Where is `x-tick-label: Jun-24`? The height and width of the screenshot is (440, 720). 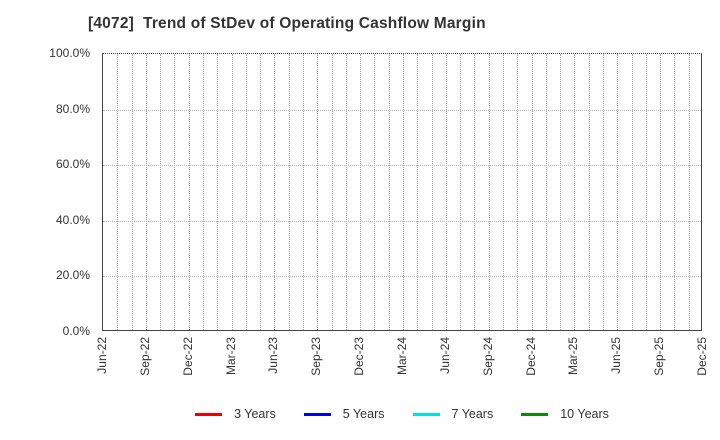 x-tick-label: Jun-24 is located at coordinates (444, 355).